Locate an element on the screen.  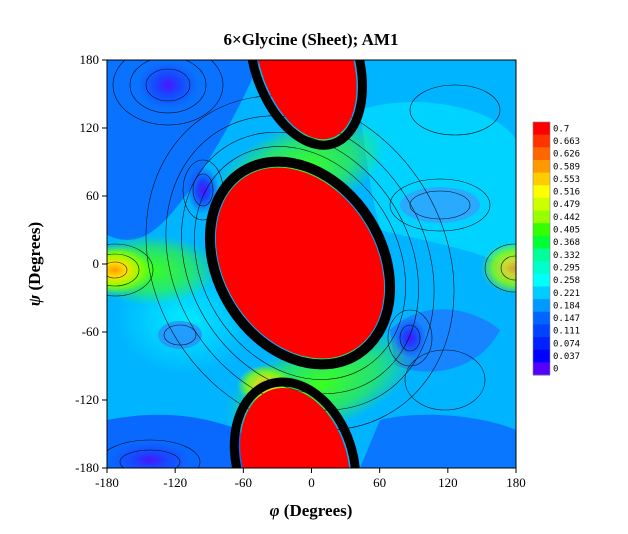
y-tick-label: -120 is located at coordinates (87, 399).